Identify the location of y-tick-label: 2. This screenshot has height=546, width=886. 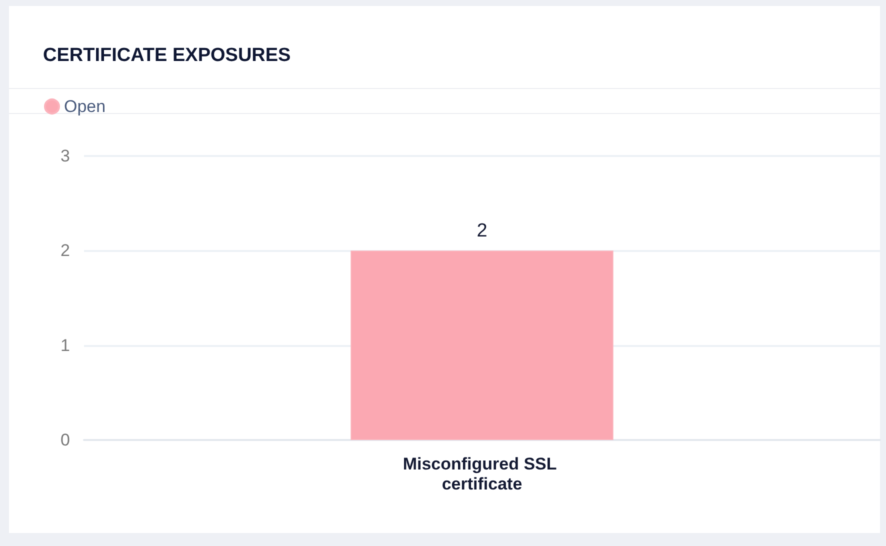
(65, 250).